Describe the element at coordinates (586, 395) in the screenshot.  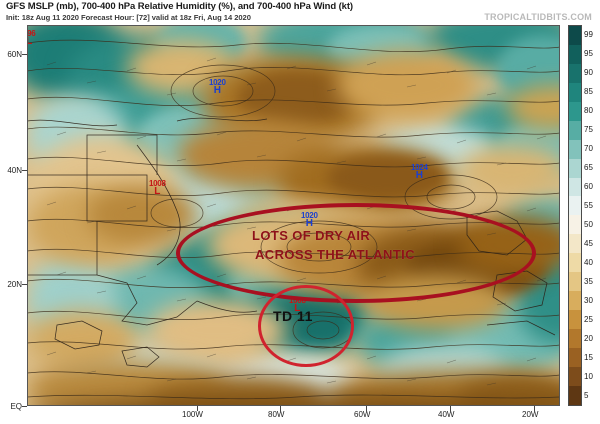
I see `colorbar-tick-5: 5` at that location.